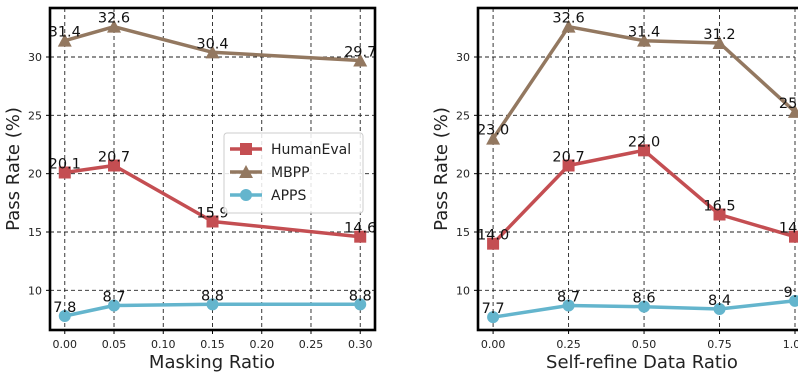  Describe the element at coordinates (644, 142) in the screenshot. I see `data-label-humaneval: 22.0` at that location.